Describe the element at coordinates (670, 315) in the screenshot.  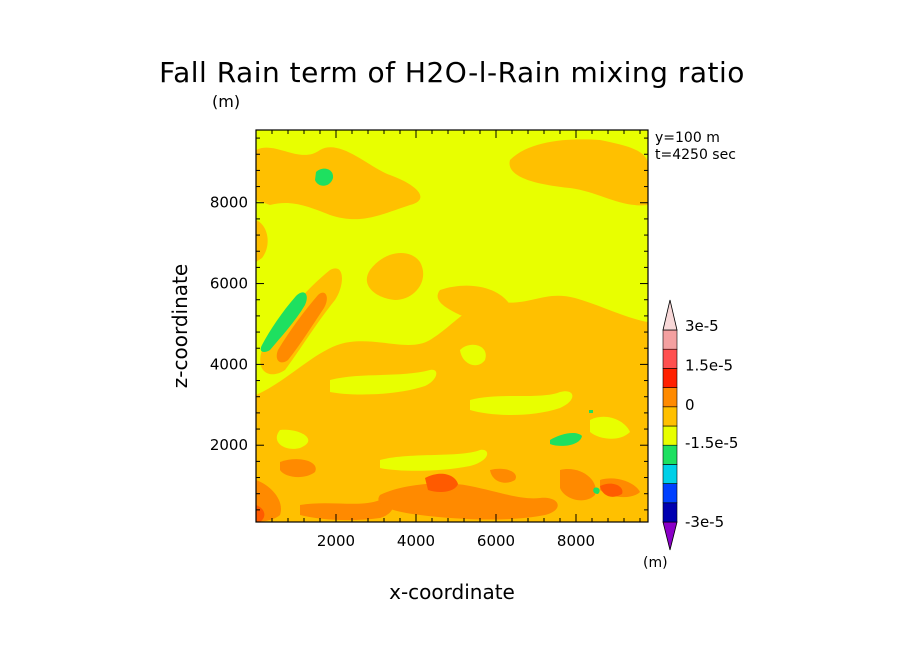
I see `colorbar-max-triangle` at that location.